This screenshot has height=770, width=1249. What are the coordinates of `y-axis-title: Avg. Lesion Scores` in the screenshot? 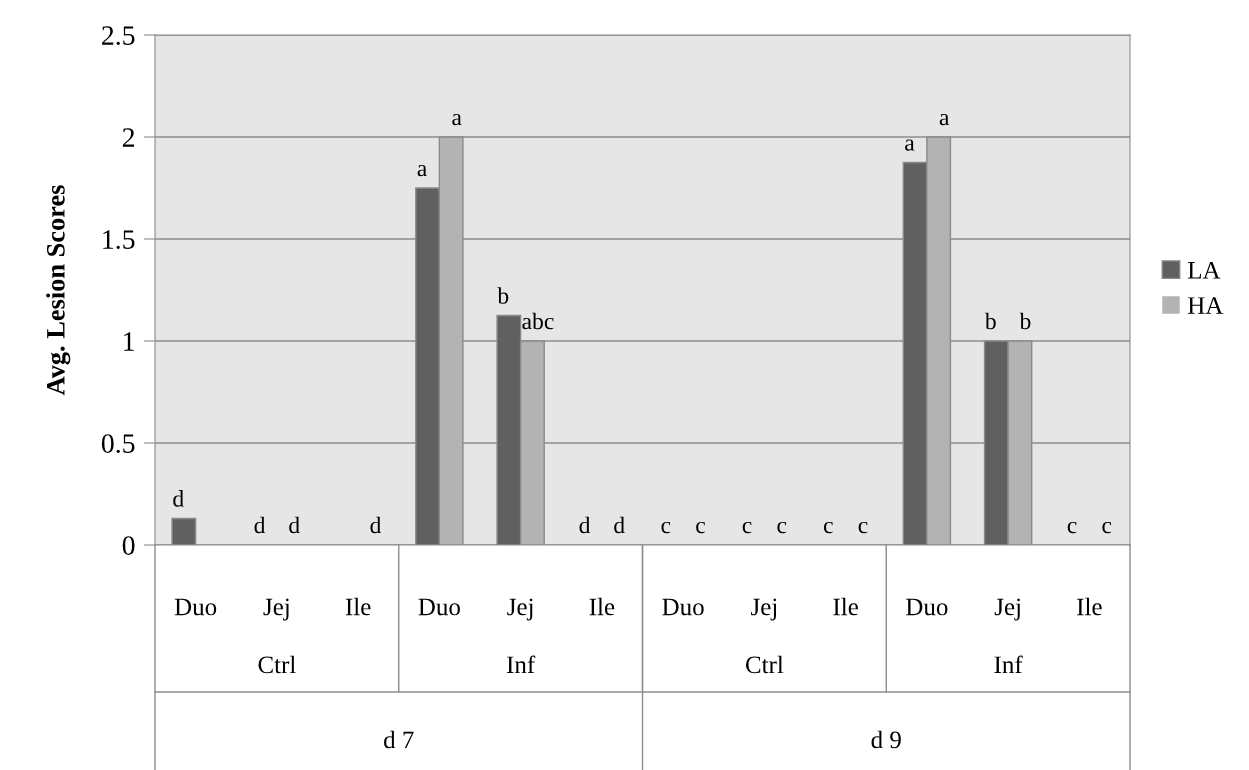 It's located at (58, 290).